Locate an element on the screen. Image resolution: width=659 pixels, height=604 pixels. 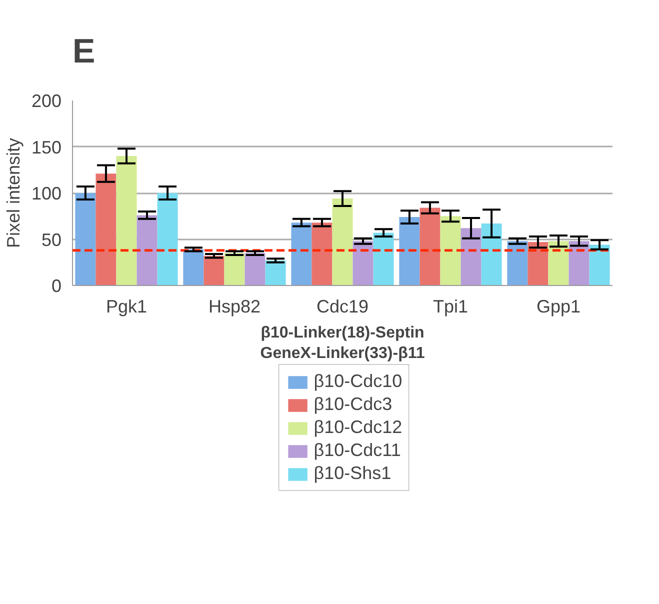
x-axis-title: β10-Linker(18)-Septin GeneX-Linker(33)-β11 is located at coordinates (342, 343).